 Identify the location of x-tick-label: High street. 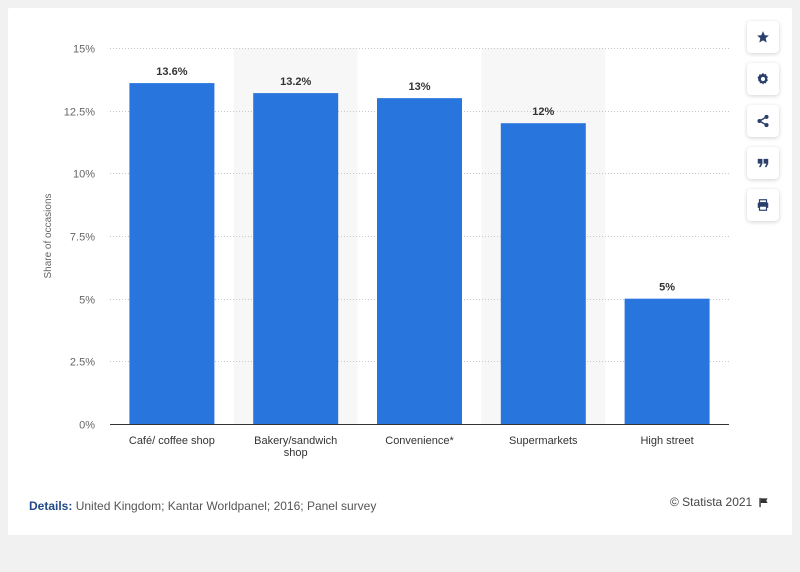
(666, 441).